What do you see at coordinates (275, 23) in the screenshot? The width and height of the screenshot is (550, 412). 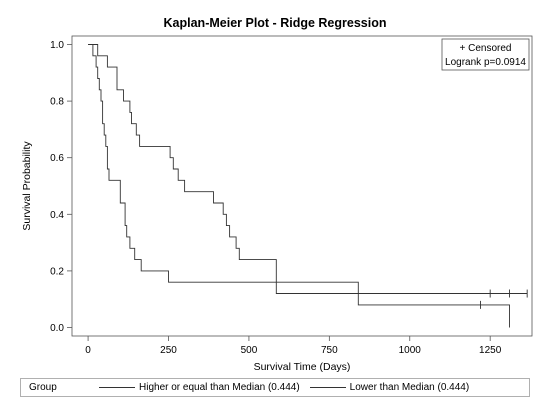 I see `chart-title: Kaplan-Meier Plot - Ridge Regression` at bounding box center [275, 23].